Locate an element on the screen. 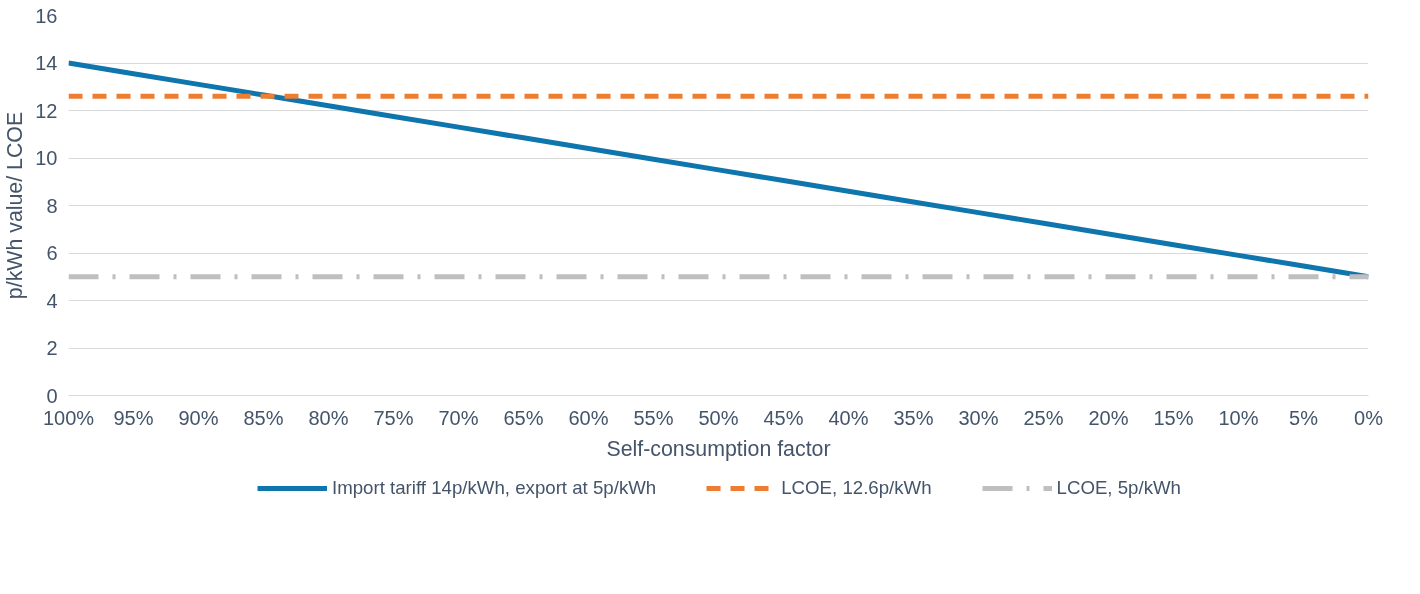 This screenshot has height=594, width=1420. y-tick-label: 6 is located at coordinates (52, 253).